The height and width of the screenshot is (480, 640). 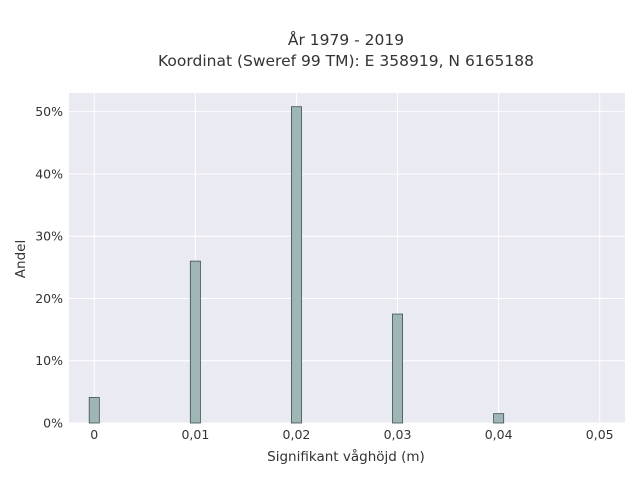 I want to click on x-tick-label-5: 0,05, so click(x=600, y=434).